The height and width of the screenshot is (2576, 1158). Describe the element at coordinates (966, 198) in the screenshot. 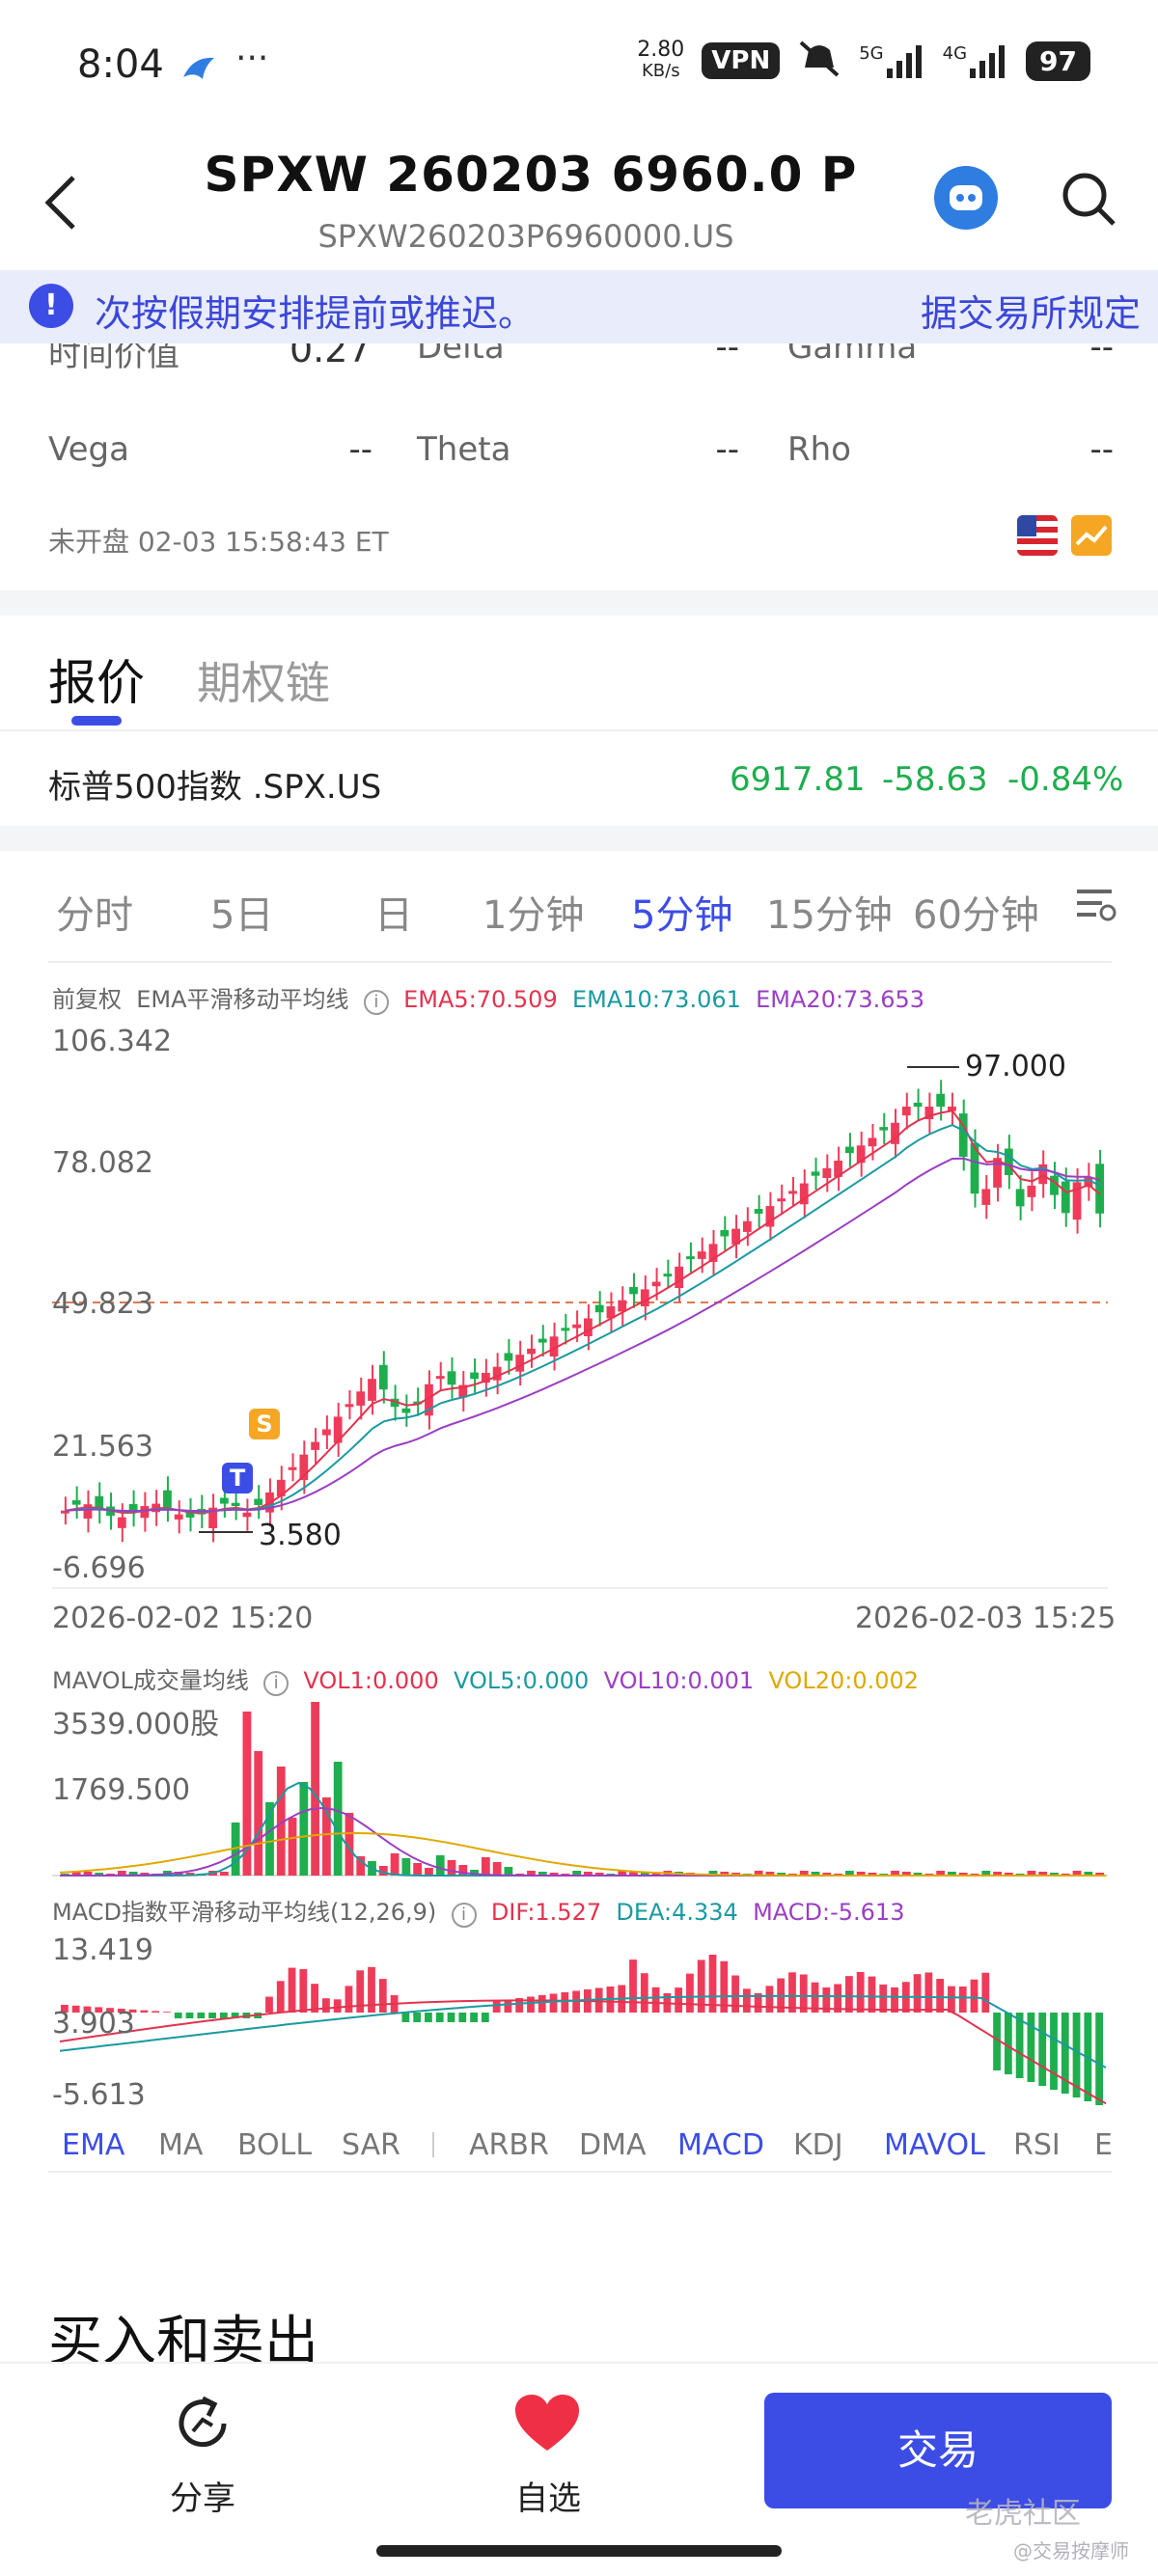

I see `assistant-robot-icon` at that location.